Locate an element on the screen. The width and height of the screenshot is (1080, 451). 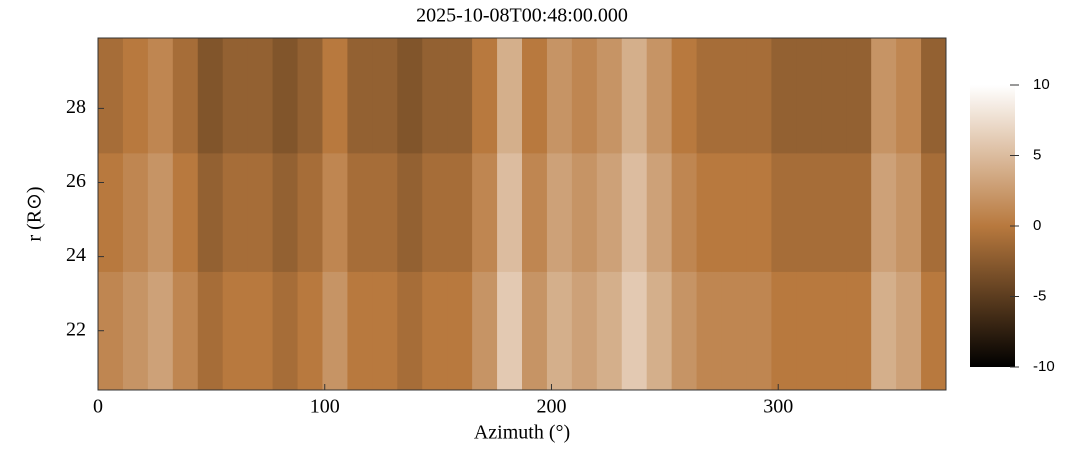
colorbar-tick-label: 10 is located at coordinates (1041, 84).